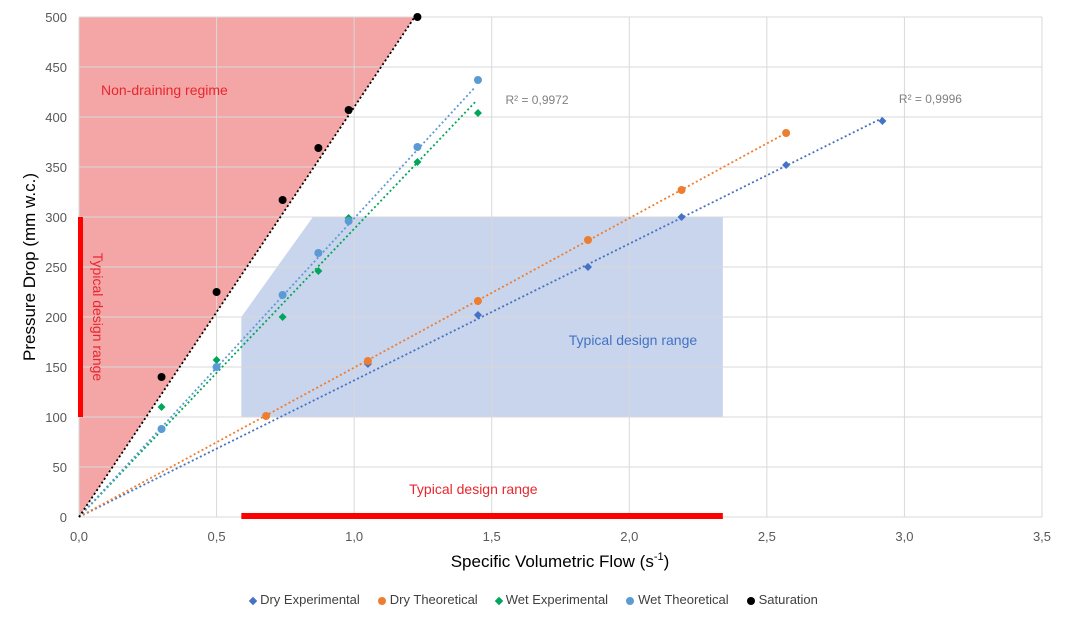 The height and width of the screenshot is (624, 1068). I want to click on x-axis-title-end: ), so click(667, 561).